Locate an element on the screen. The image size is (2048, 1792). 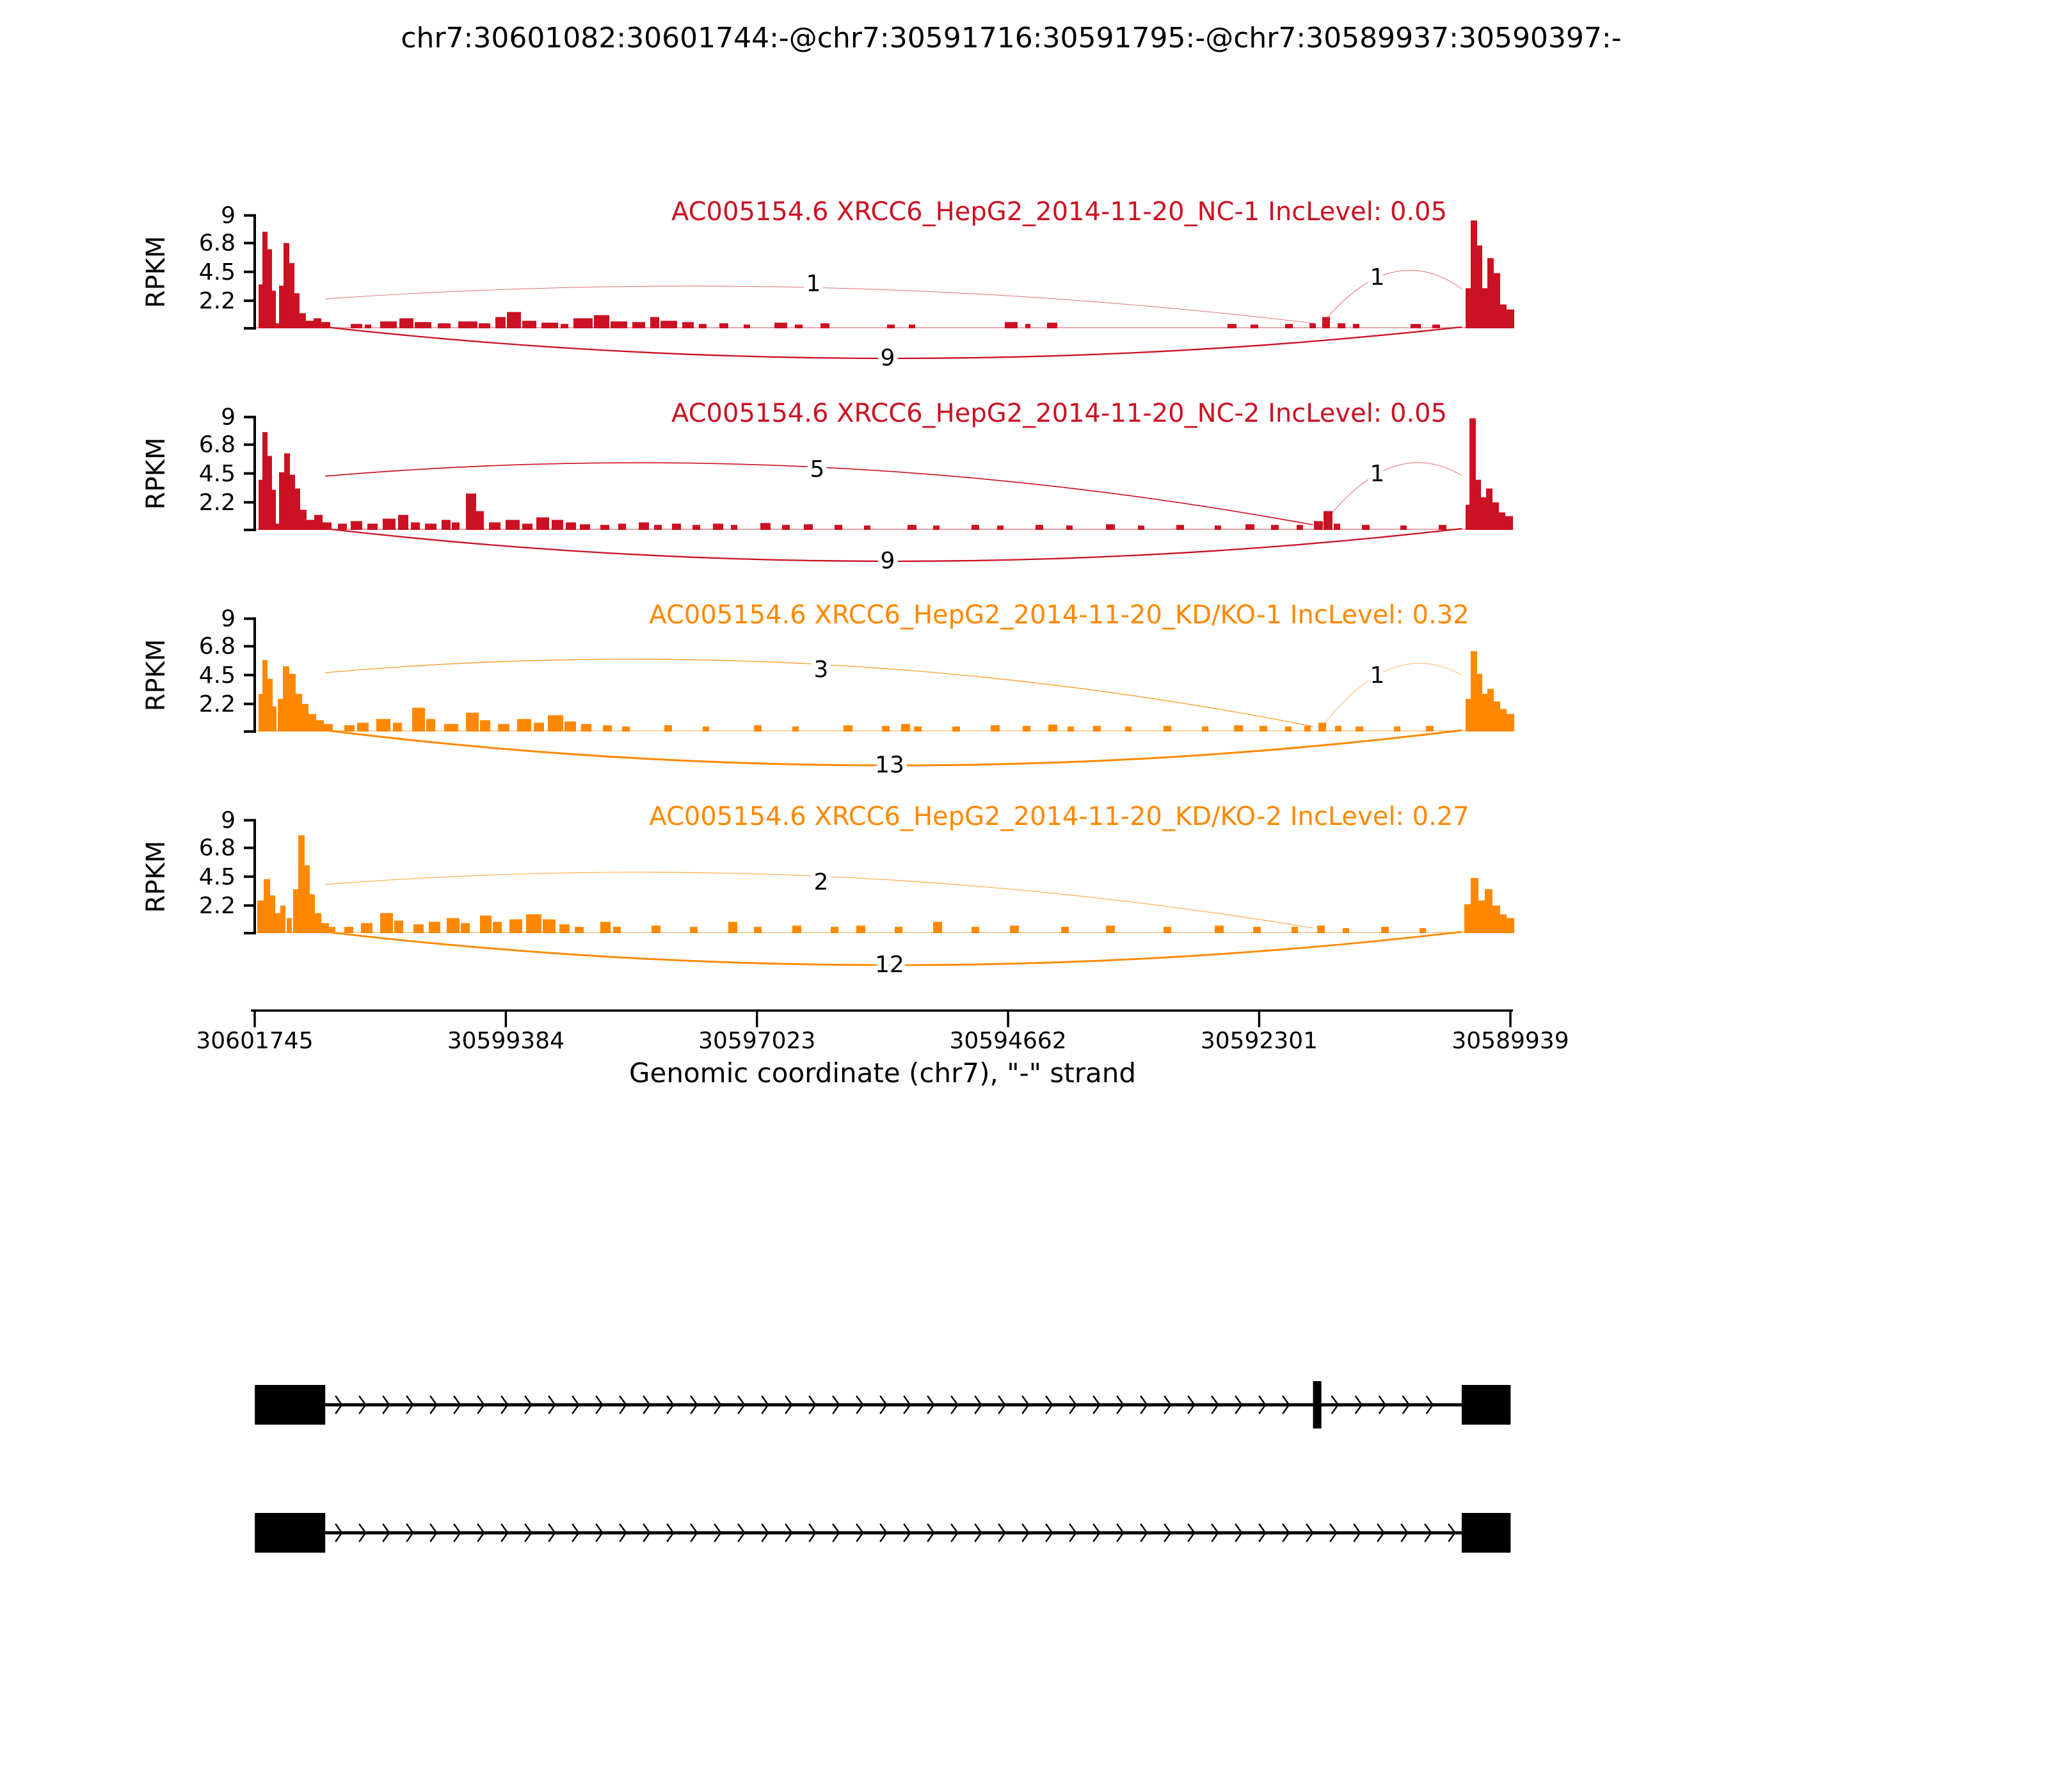
y-axis-title: RPKM is located at coordinates (156, 272).